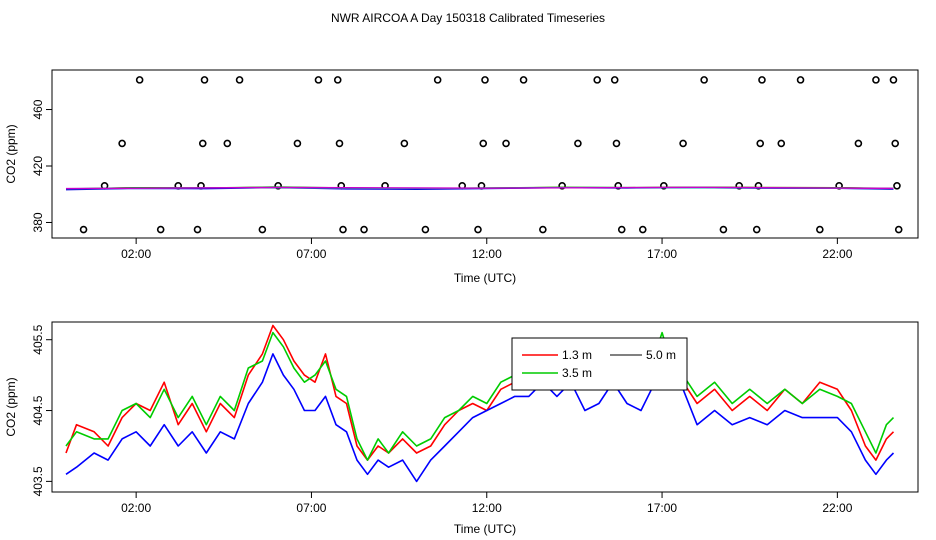 The width and height of the screenshot is (936, 540). Describe the element at coordinates (661, 355) in the screenshot. I see `legend-label-3: 5.0 m` at that location.